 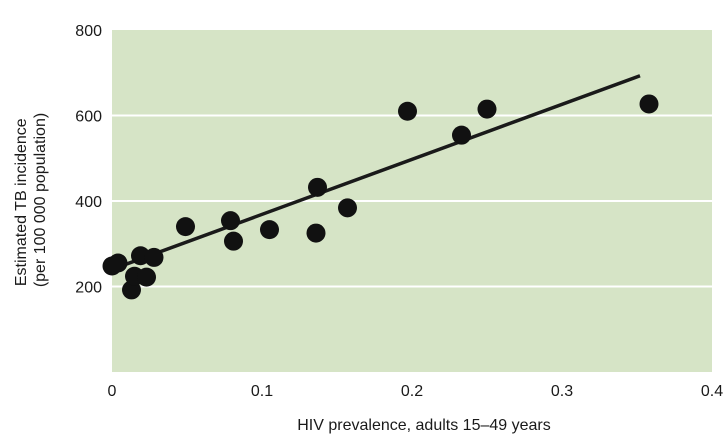 What do you see at coordinates (88, 117) in the screenshot?
I see `y-tick-label: 600` at bounding box center [88, 117].